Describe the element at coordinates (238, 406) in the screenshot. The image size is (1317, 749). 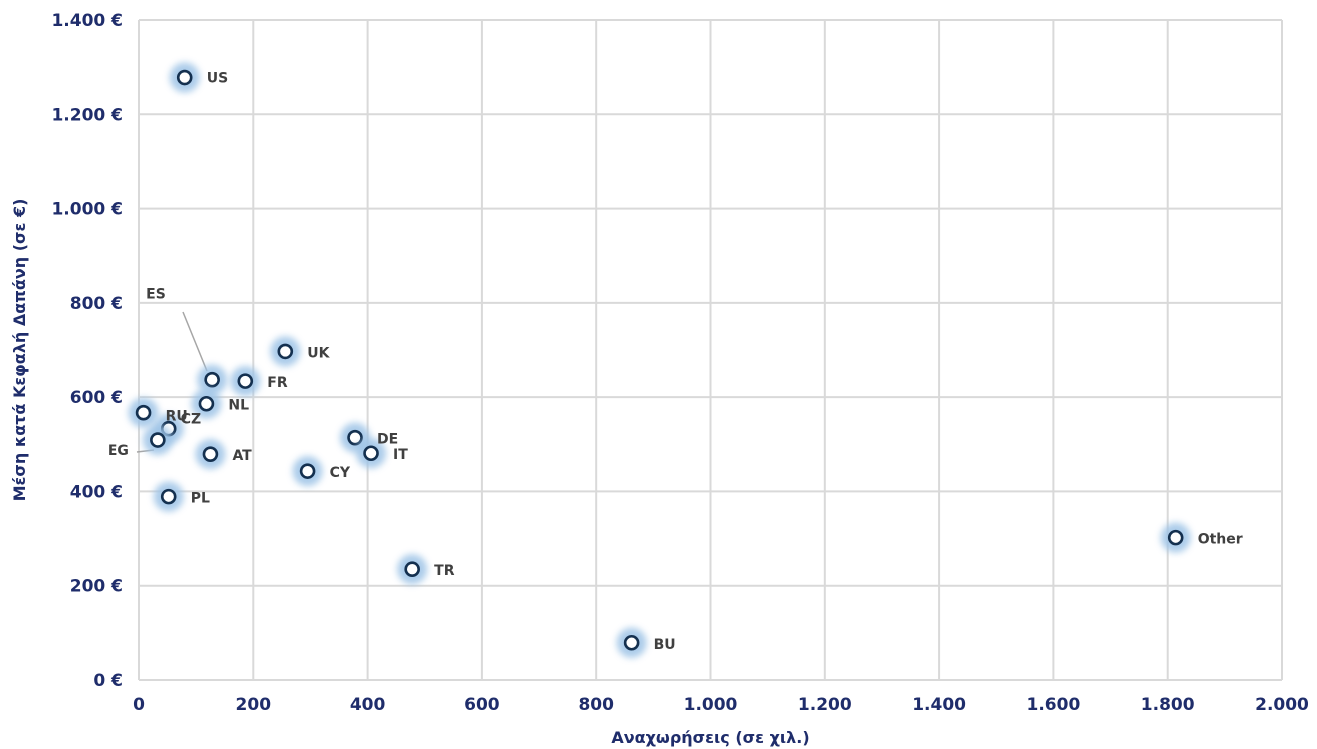
I see `point-label-nl: NL` at that location.